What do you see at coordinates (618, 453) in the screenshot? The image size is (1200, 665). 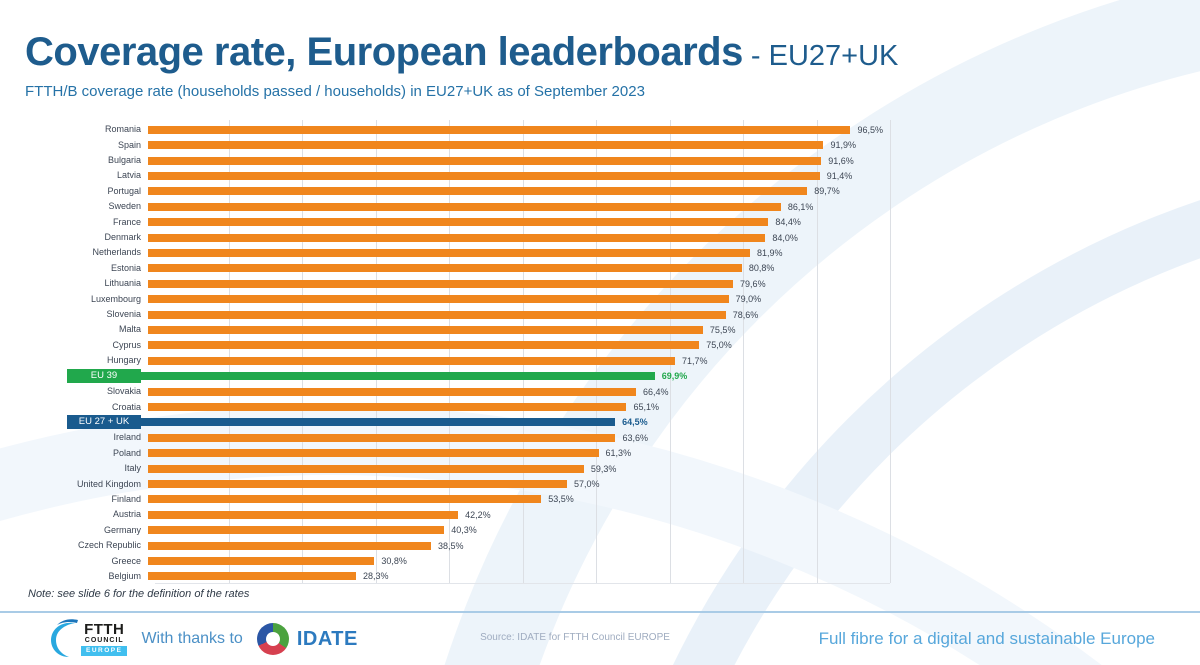 I see `value-label-poland: 61,3%` at bounding box center [618, 453].